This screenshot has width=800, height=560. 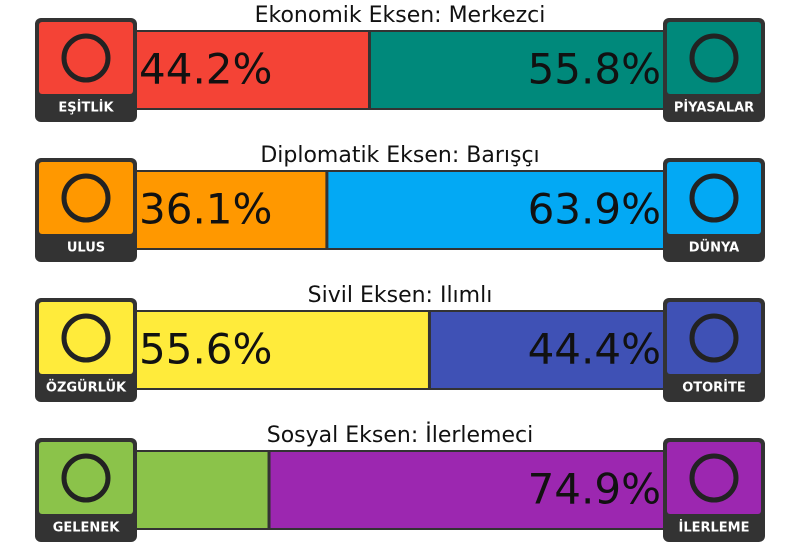 What do you see at coordinates (400, 435) in the screenshot?
I see `axis-title: Sosyal Eksen: İlerlemeci` at bounding box center [400, 435].